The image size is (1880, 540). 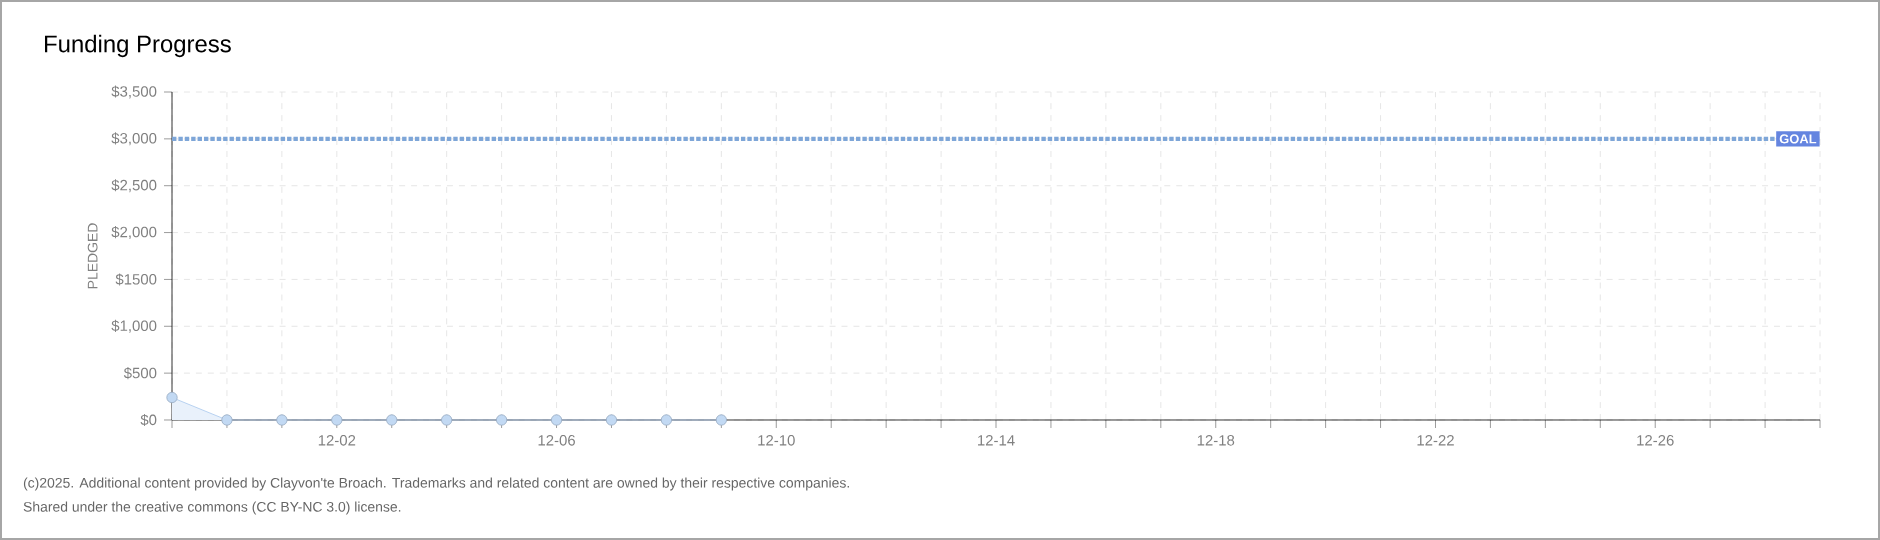 What do you see at coordinates (138, 46) in the screenshot?
I see `chart-title: Funding Progress` at bounding box center [138, 46].